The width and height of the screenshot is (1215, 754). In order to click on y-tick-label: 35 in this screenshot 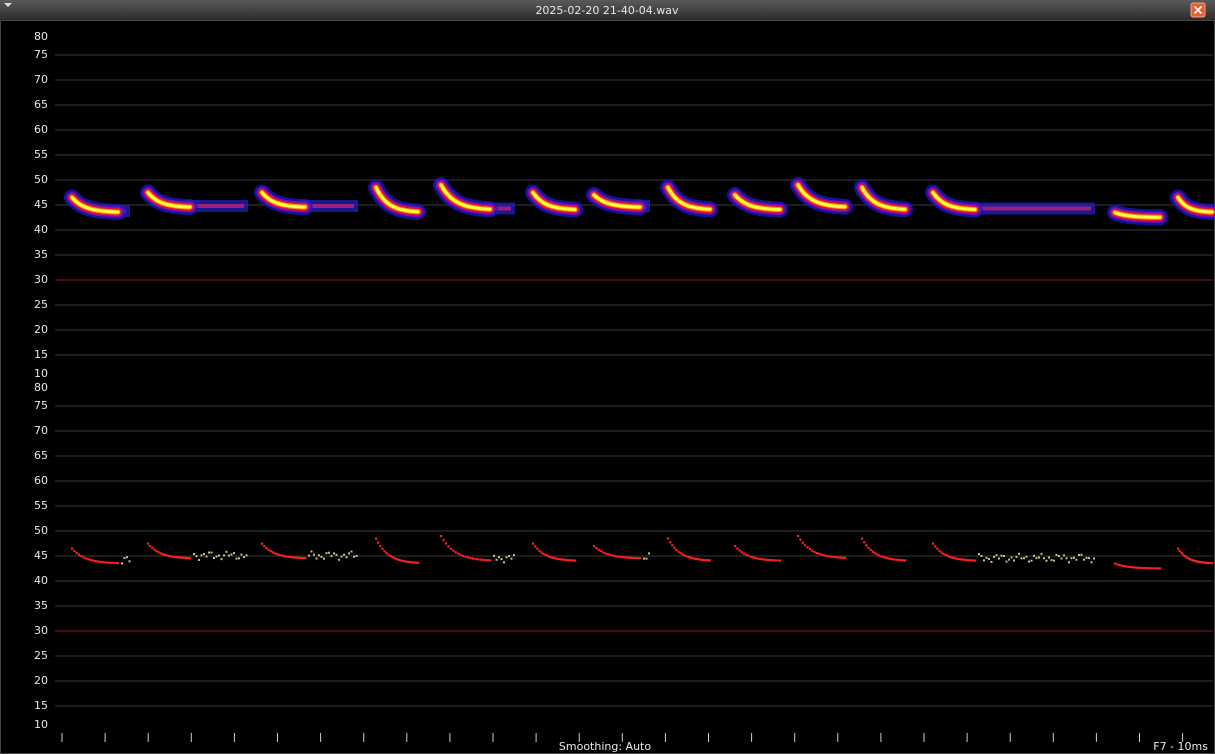, I will do `click(41, 605)`.